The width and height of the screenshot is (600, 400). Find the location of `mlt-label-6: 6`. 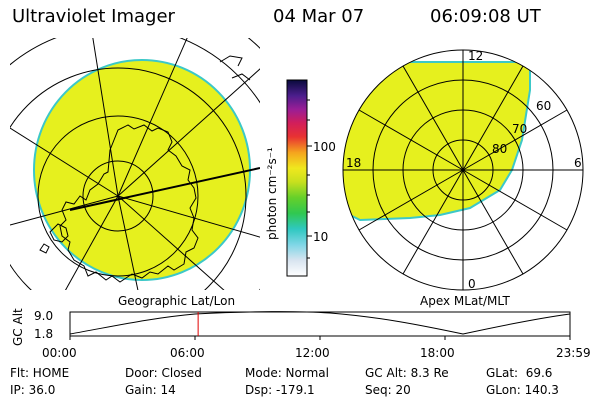

mlt-label-6: 6 is located at coordinates (578, 163).